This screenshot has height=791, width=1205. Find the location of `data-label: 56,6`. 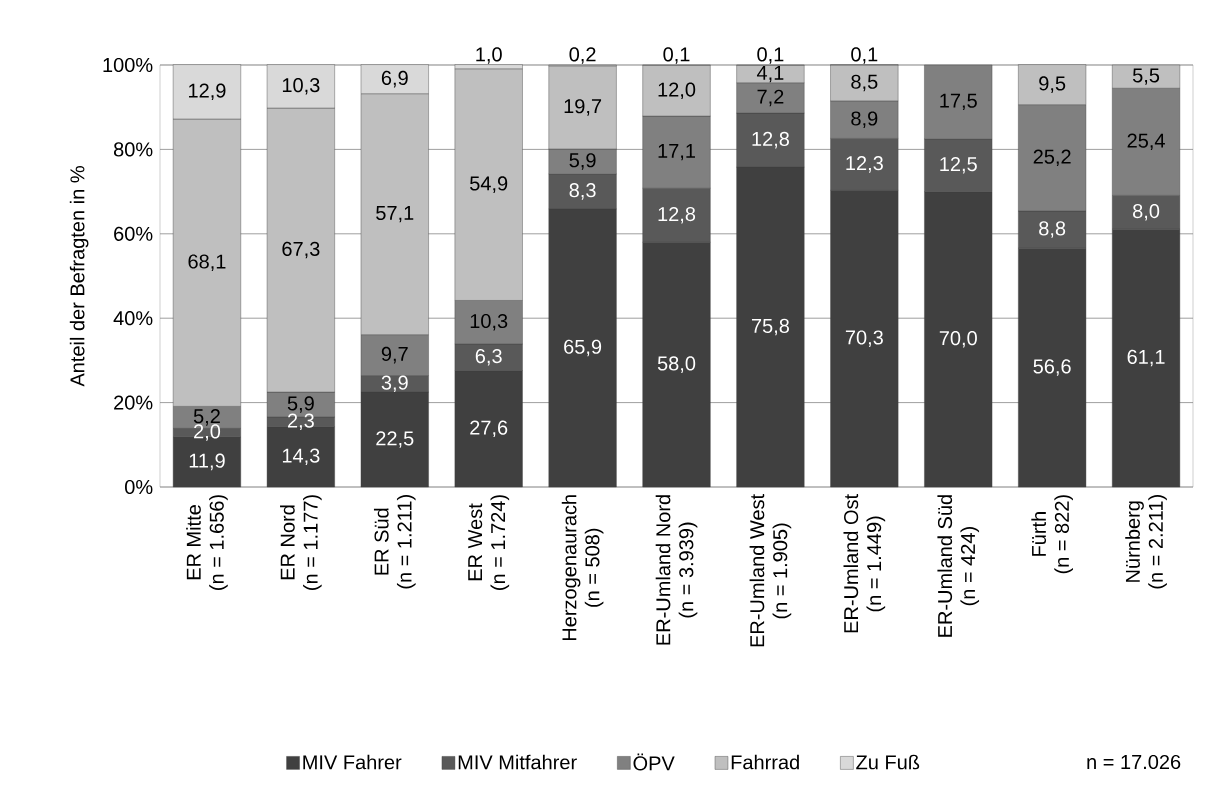

data-label: 56,6 is located at coordinates (1052, 367).